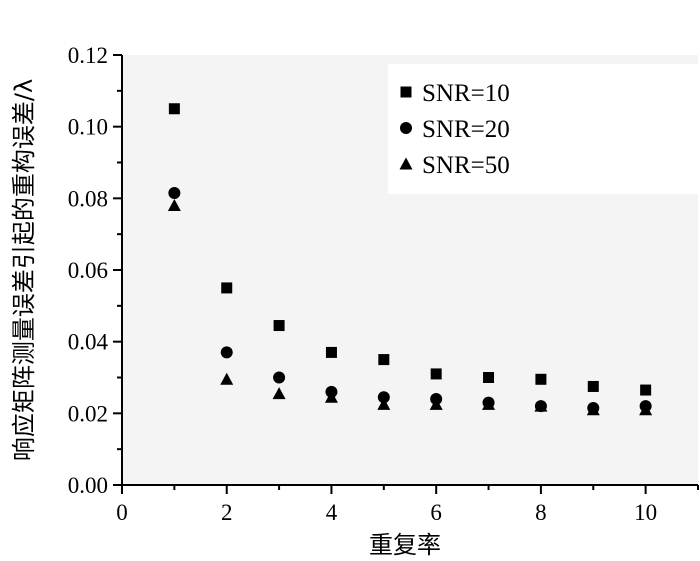 This screenshot has height=561, width=700. What do you see at coordinates (466, 93) in the screenshot?
I see `legend-label: SNR=10` at bounding box center [466, 93].